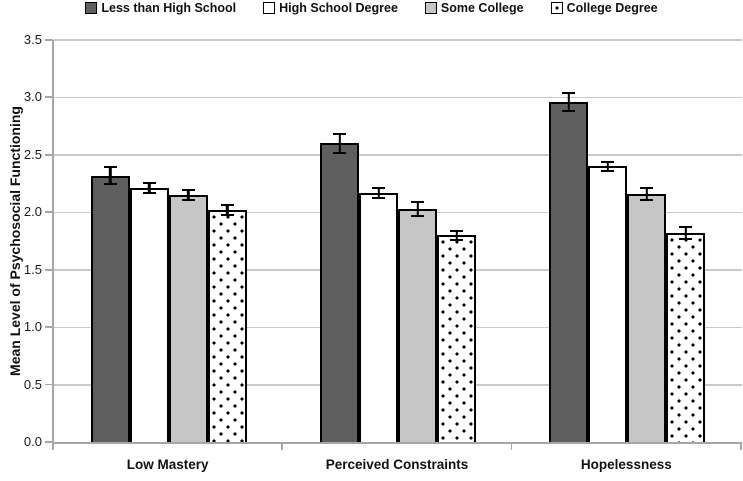  Describe the element at coordinates (169, 8) in the screenshot. I see `legend-label: Less than High School` at that location.